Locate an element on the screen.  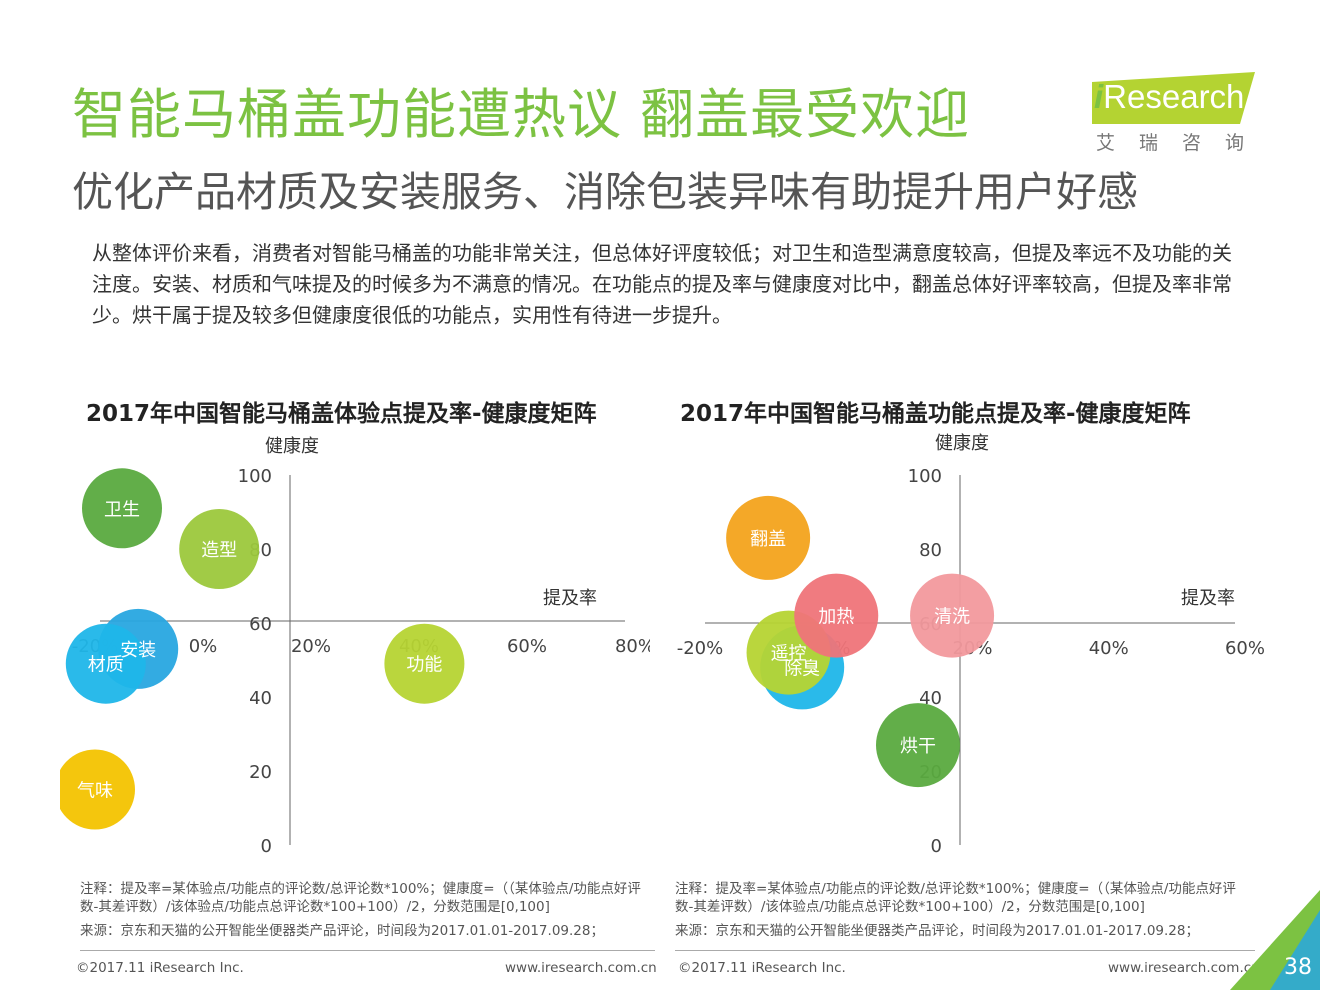
y-tick-label: 40 is located at coordinates (260, 698).